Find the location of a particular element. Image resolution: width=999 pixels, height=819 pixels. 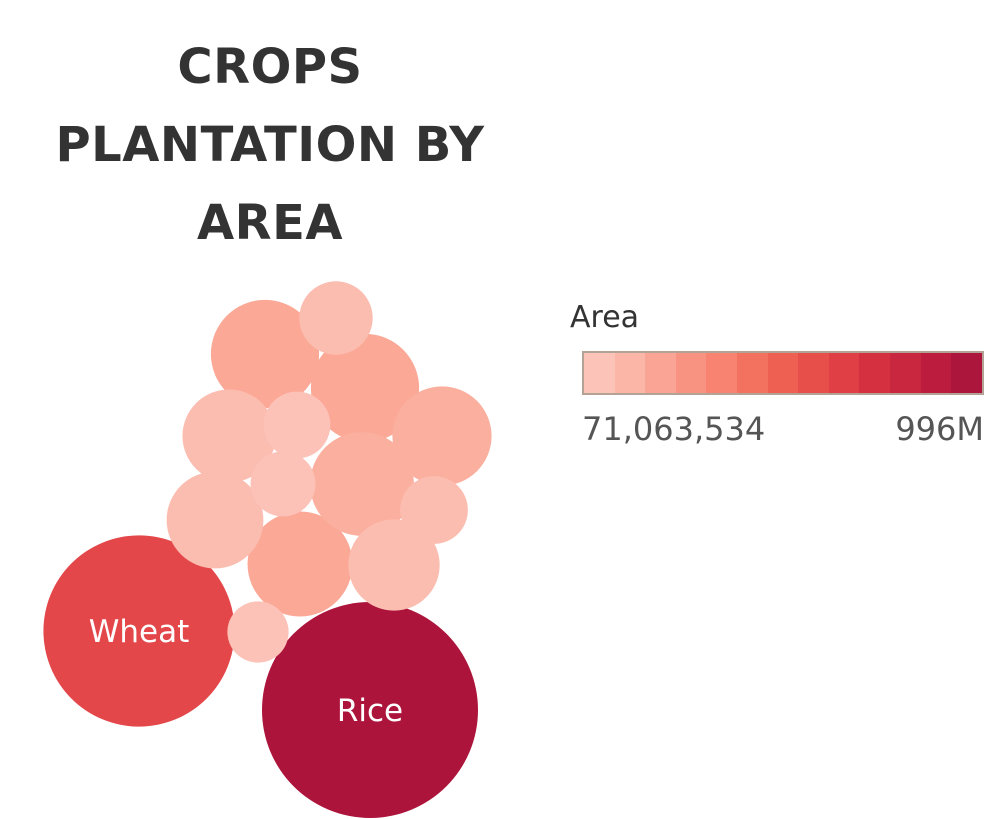

bubble-rice is located at coordinates (370, 710).